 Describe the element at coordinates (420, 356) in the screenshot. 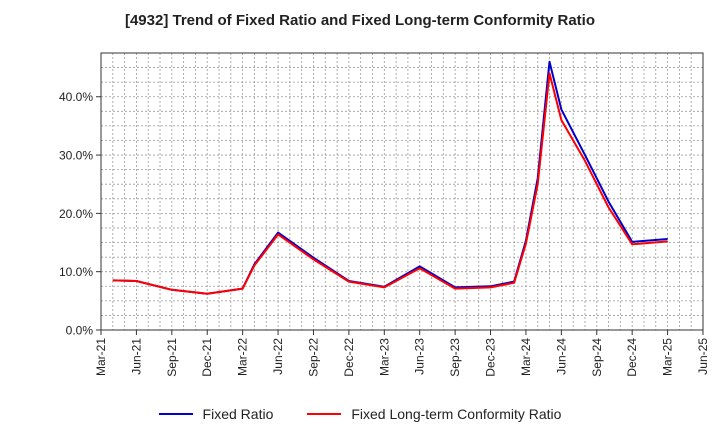

I see `x-tick-label: Jun-23` at that location.